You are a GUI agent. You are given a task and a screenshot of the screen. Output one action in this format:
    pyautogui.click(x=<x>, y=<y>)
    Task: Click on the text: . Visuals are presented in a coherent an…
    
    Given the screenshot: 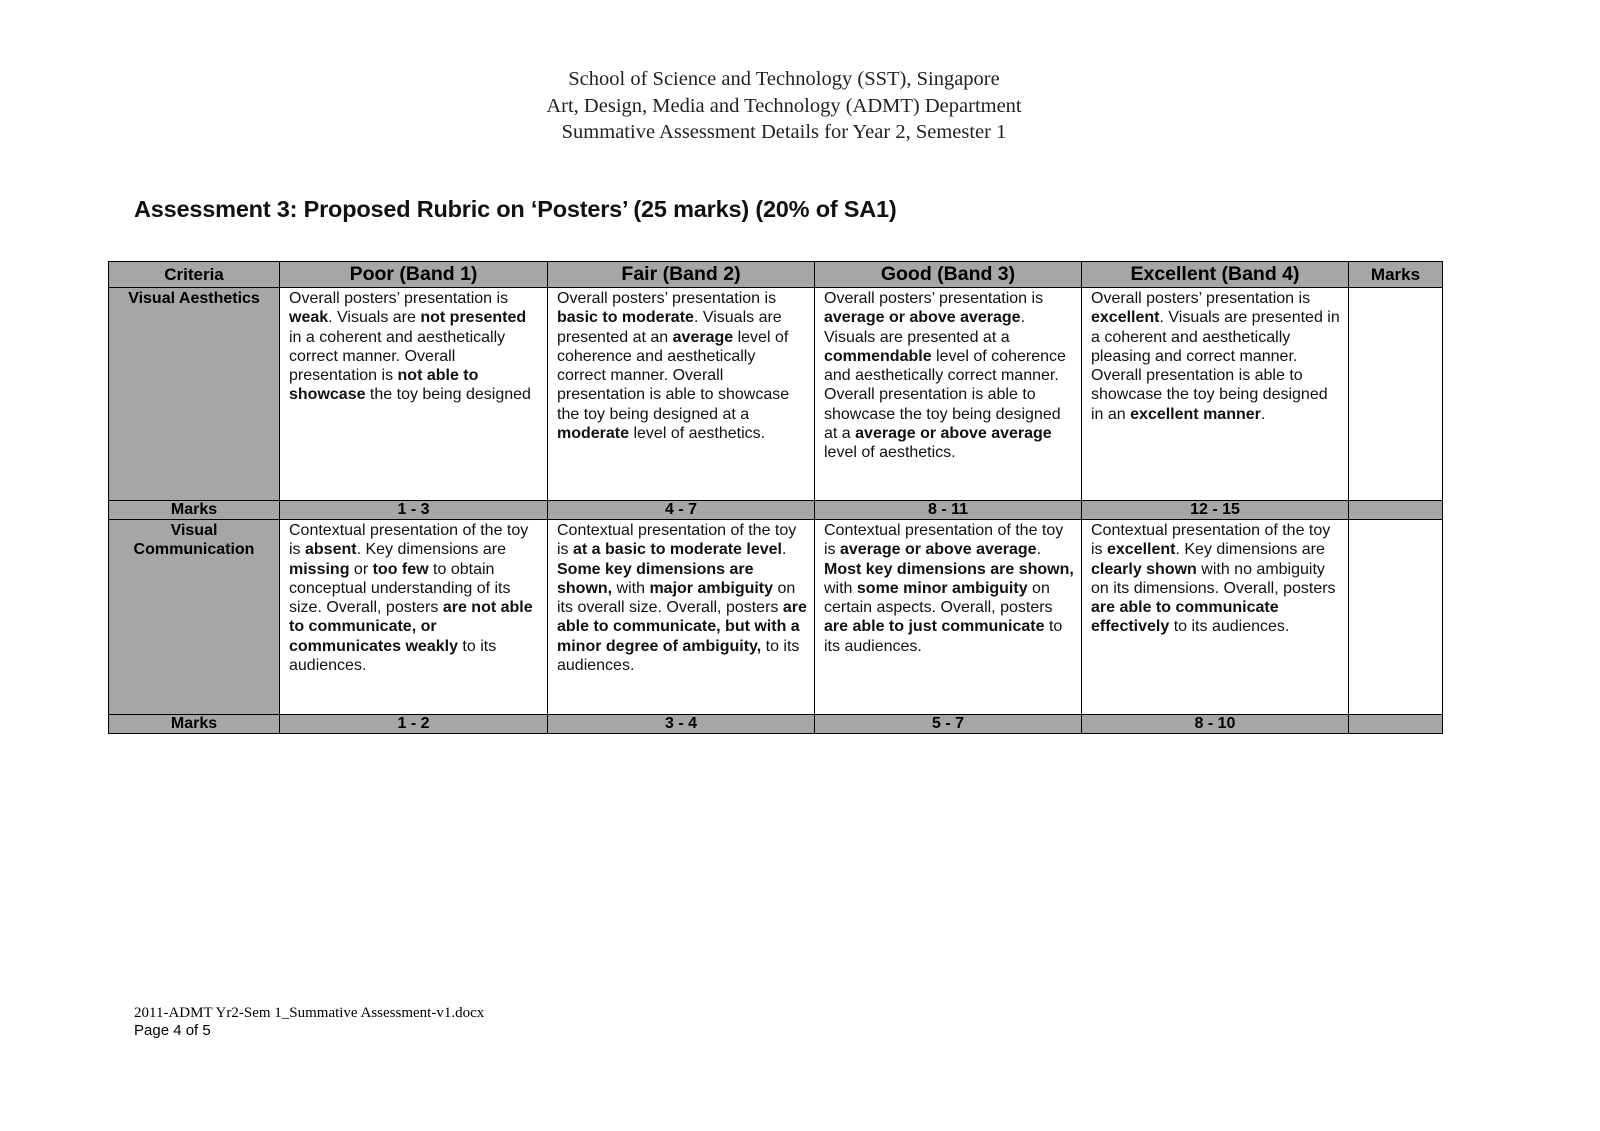 What is the action you would take?
    pyautogui.click(x=1215, y=366)
    